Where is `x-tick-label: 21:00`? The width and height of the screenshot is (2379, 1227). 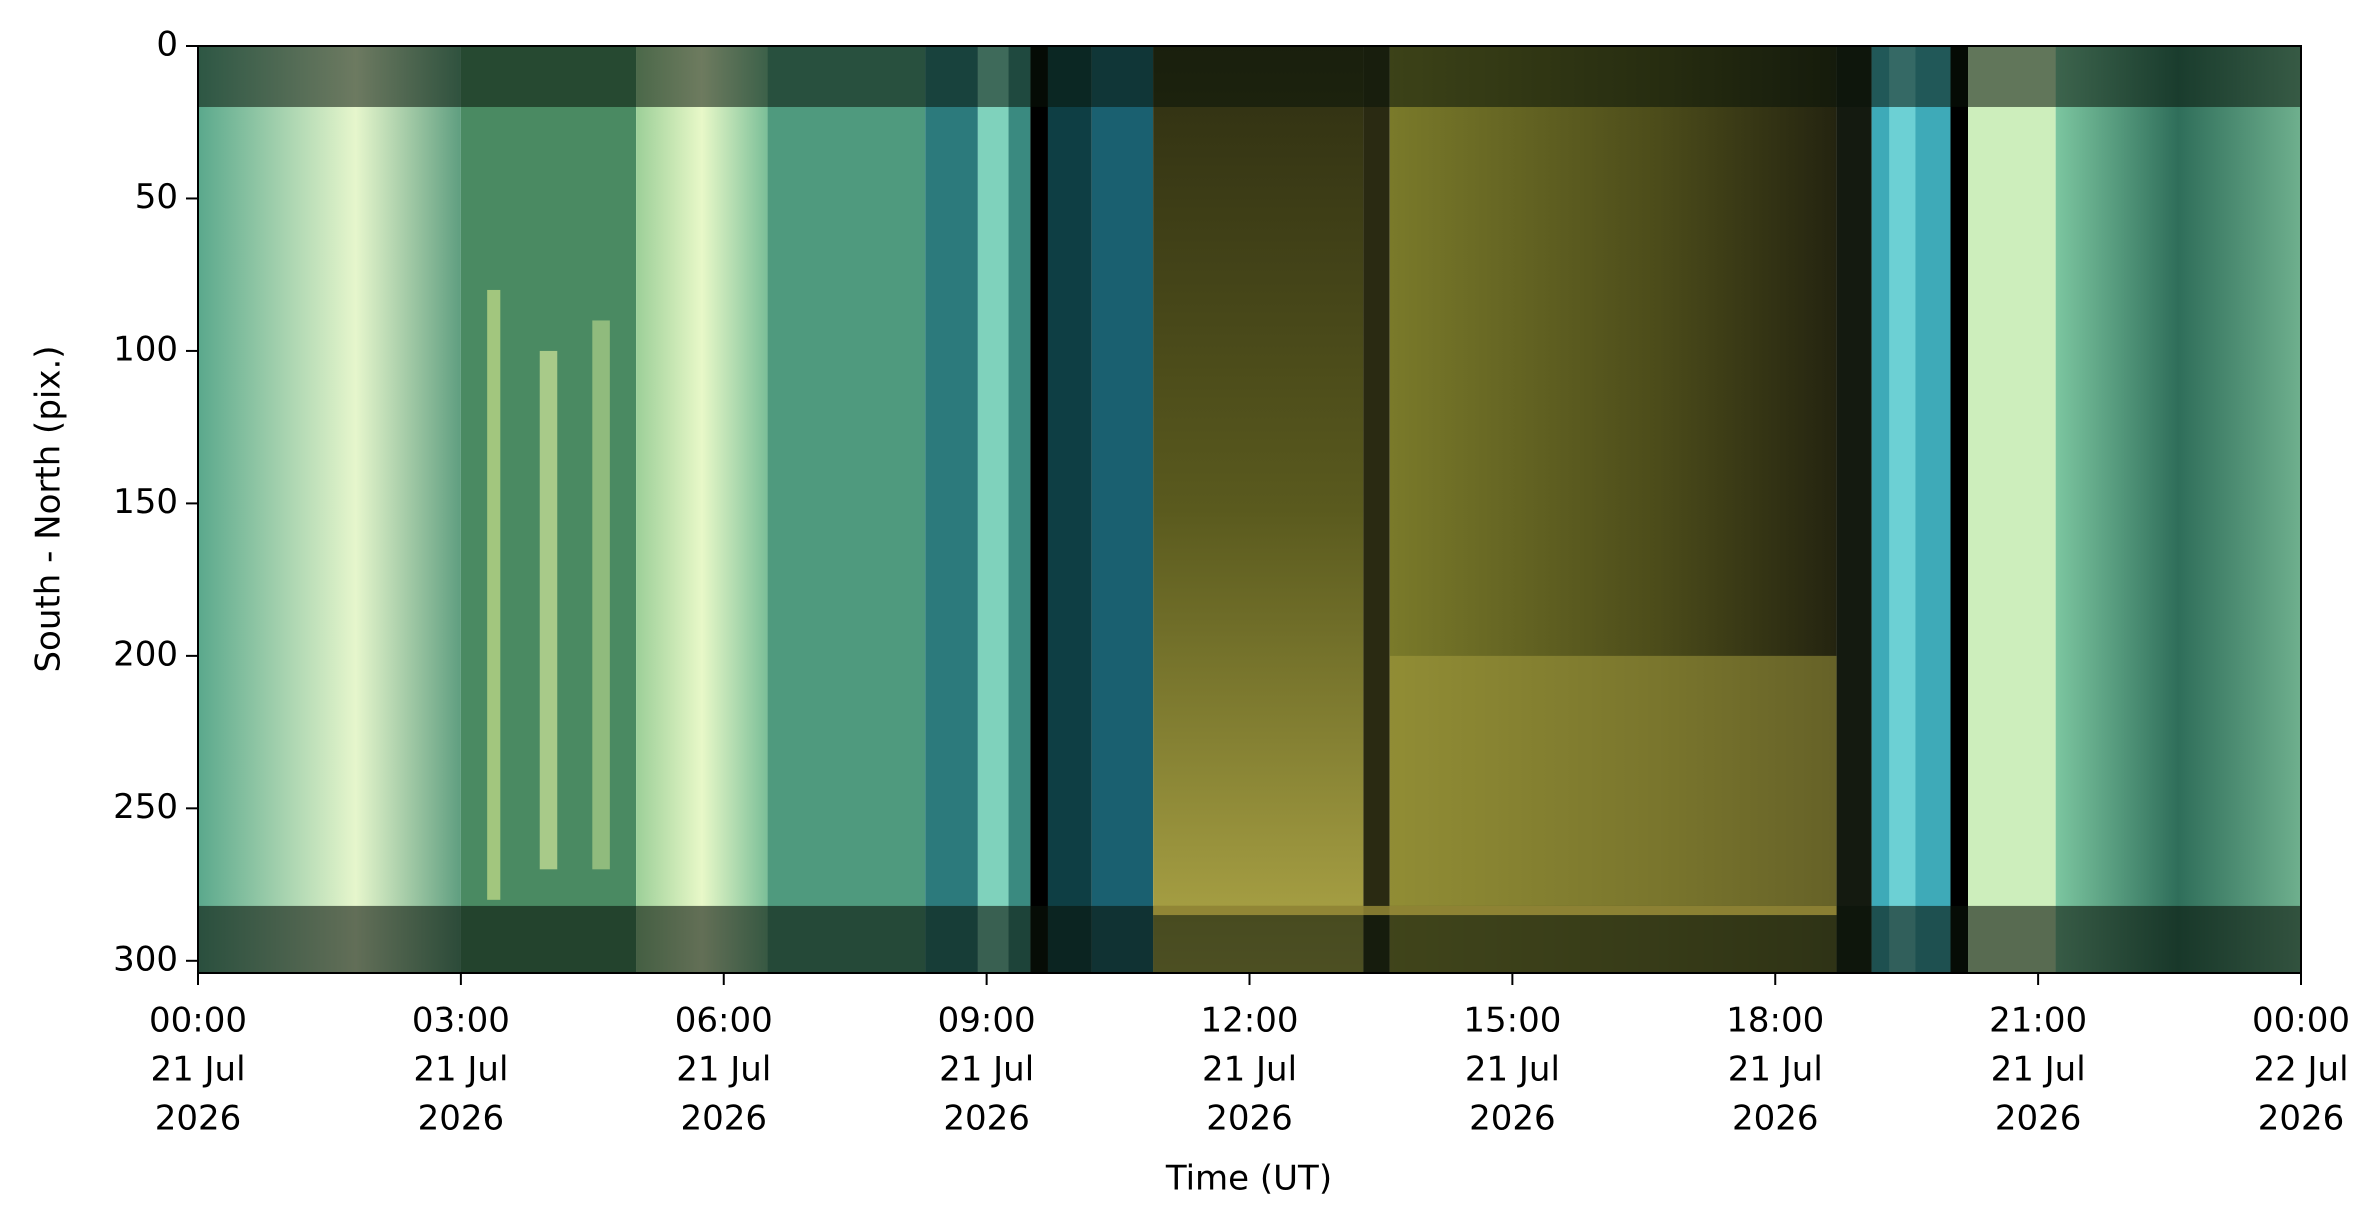
x-tick-label: 21:00 is located at coordinates (2038, 1021).